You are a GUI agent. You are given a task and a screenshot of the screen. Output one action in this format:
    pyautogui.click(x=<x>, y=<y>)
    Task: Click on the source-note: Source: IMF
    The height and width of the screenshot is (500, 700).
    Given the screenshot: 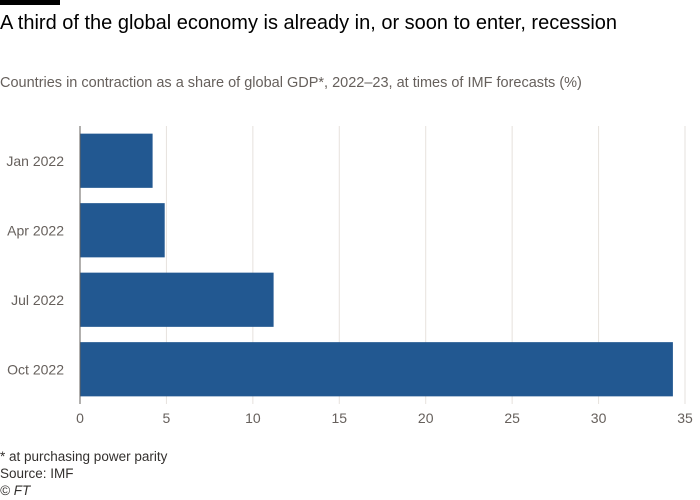 What is the action you would take?
    pyautogui.click(x=37, y=473)
    